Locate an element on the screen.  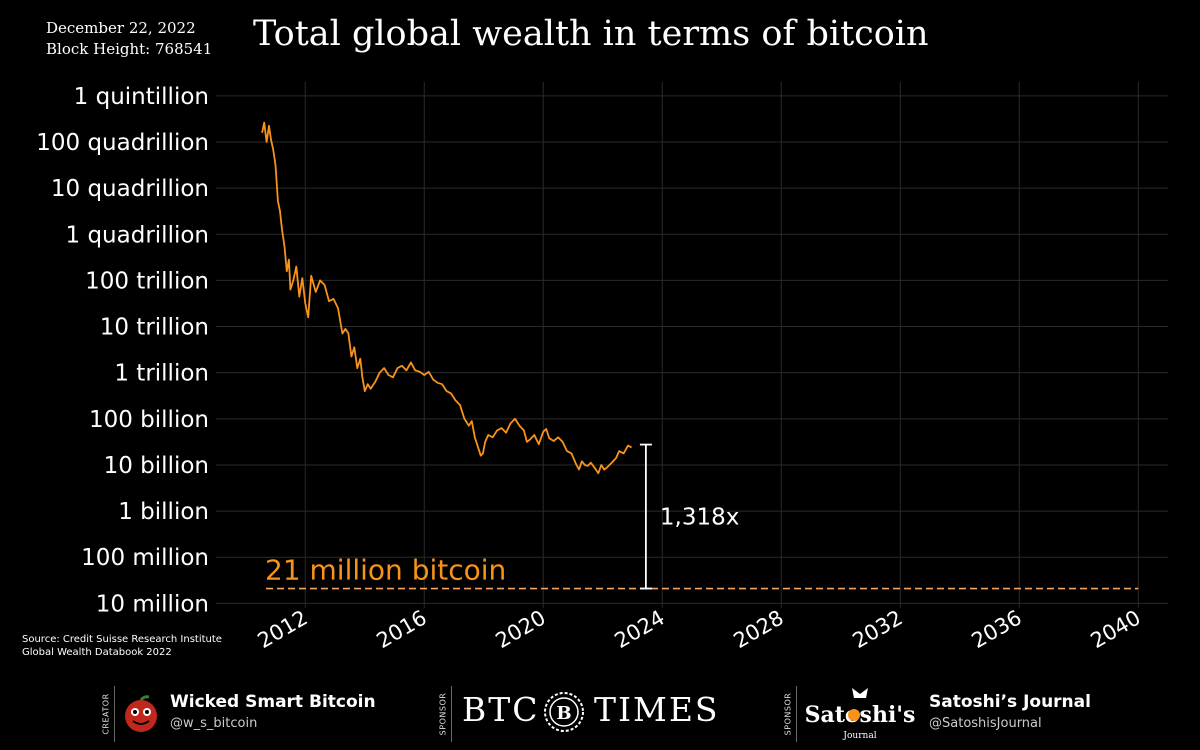
y-tick-label: 10 billion is located at coordinates (156, 466).